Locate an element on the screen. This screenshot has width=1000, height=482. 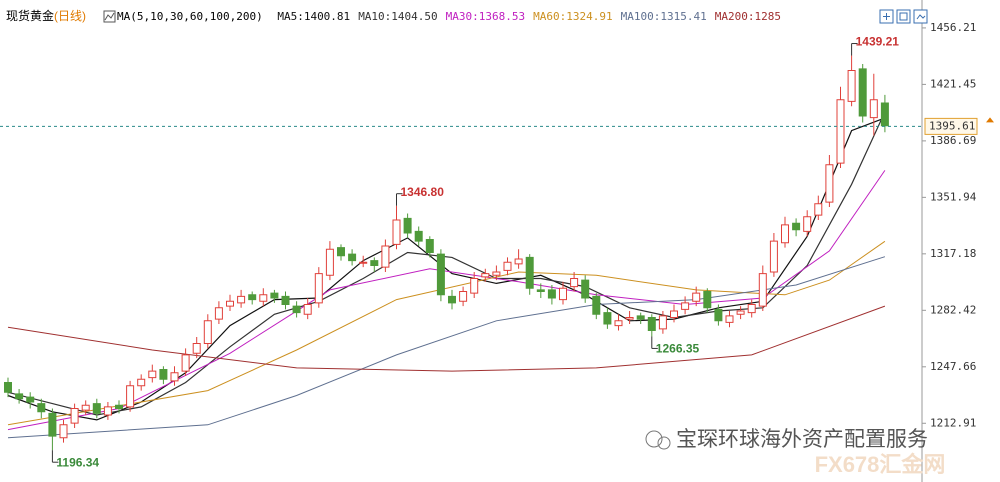
y-tick-label: 1282.42 is located at coordinates (953, 309).